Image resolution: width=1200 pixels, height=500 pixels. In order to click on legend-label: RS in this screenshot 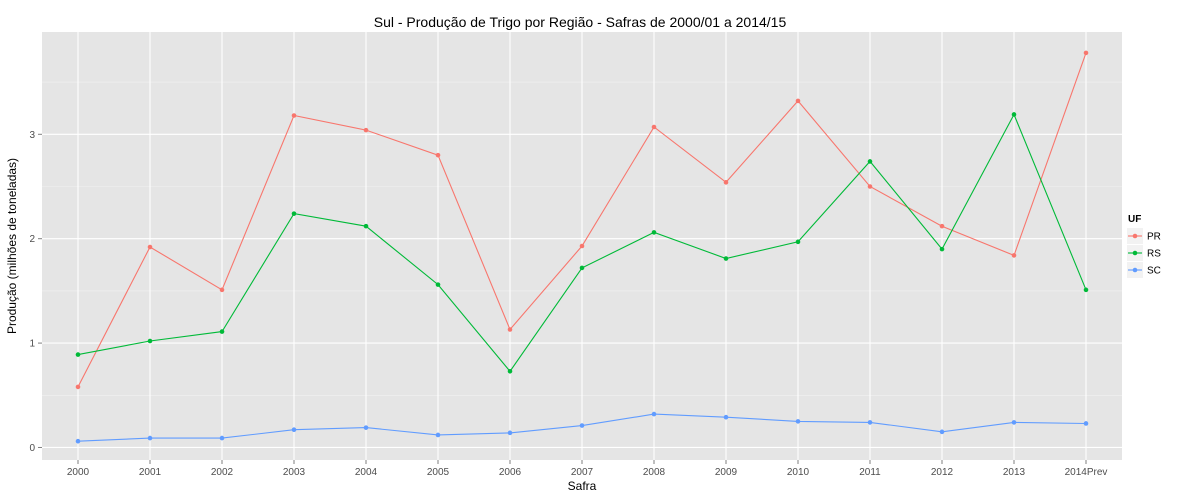, I will do `click(1154, 254)`.